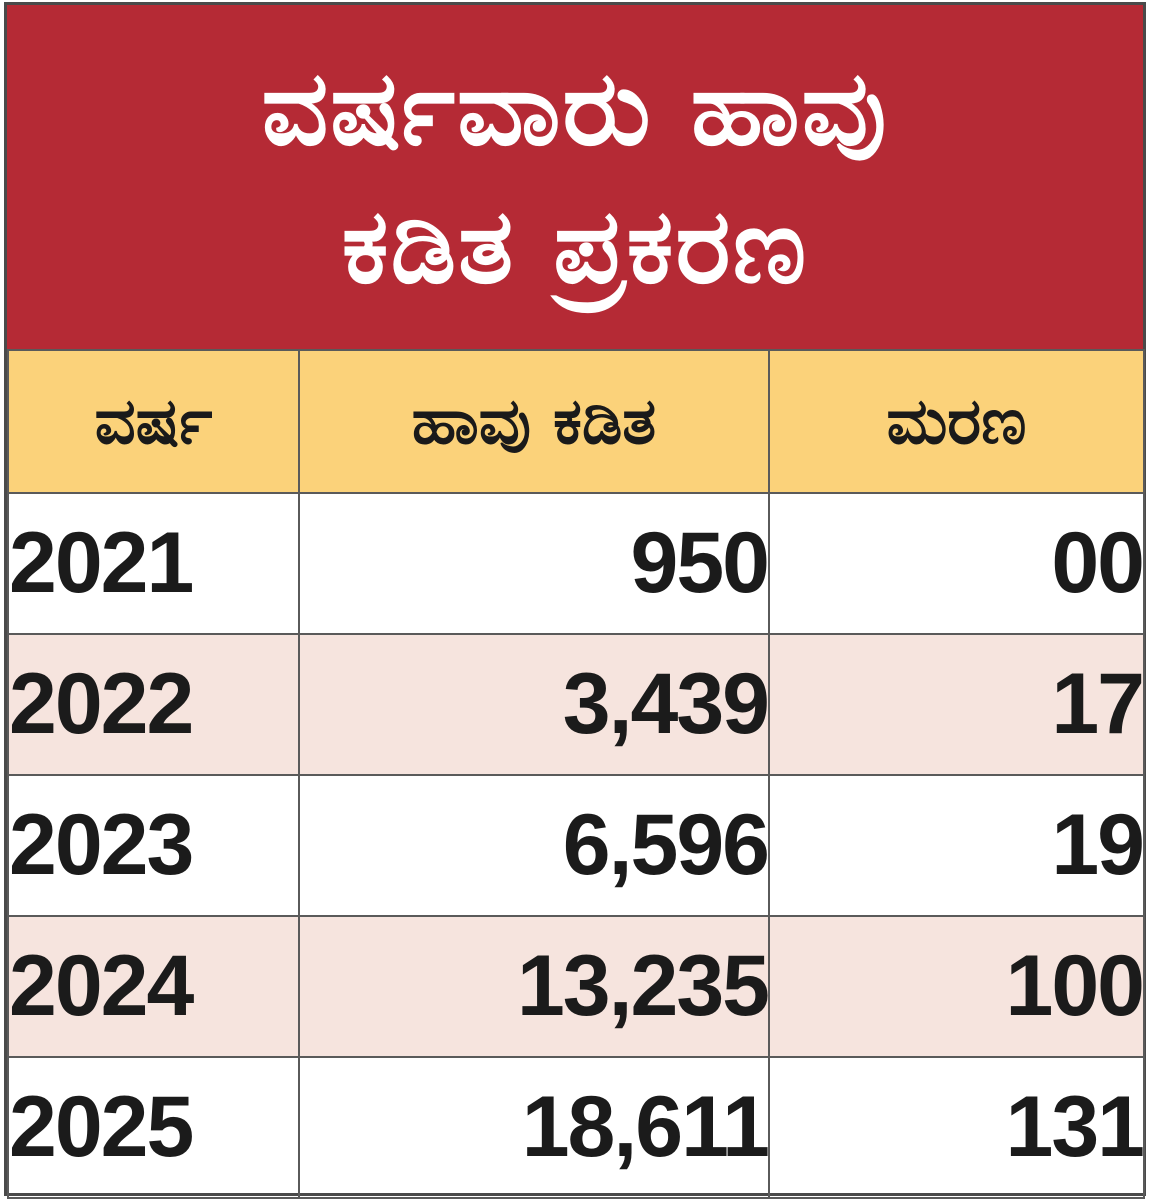 The image size is (1150, 1200). Describe the element at coordinates (575, 108) in the screenshot. I see `title-line-1: ವರ್ಷವಾರು ಹಾವು` at that location.